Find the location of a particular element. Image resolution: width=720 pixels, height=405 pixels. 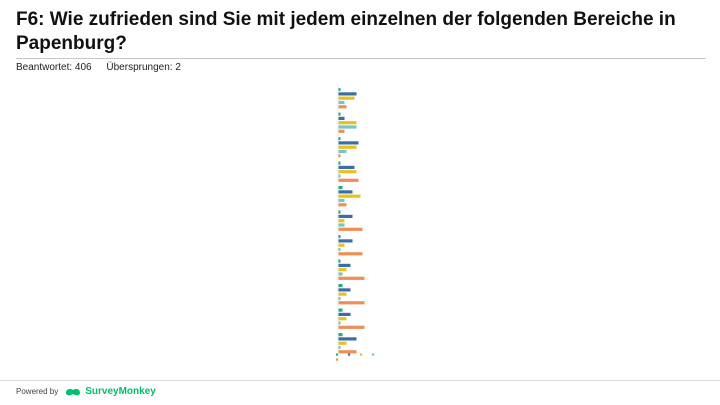

chart-bars is located at coordinates (351, 219).